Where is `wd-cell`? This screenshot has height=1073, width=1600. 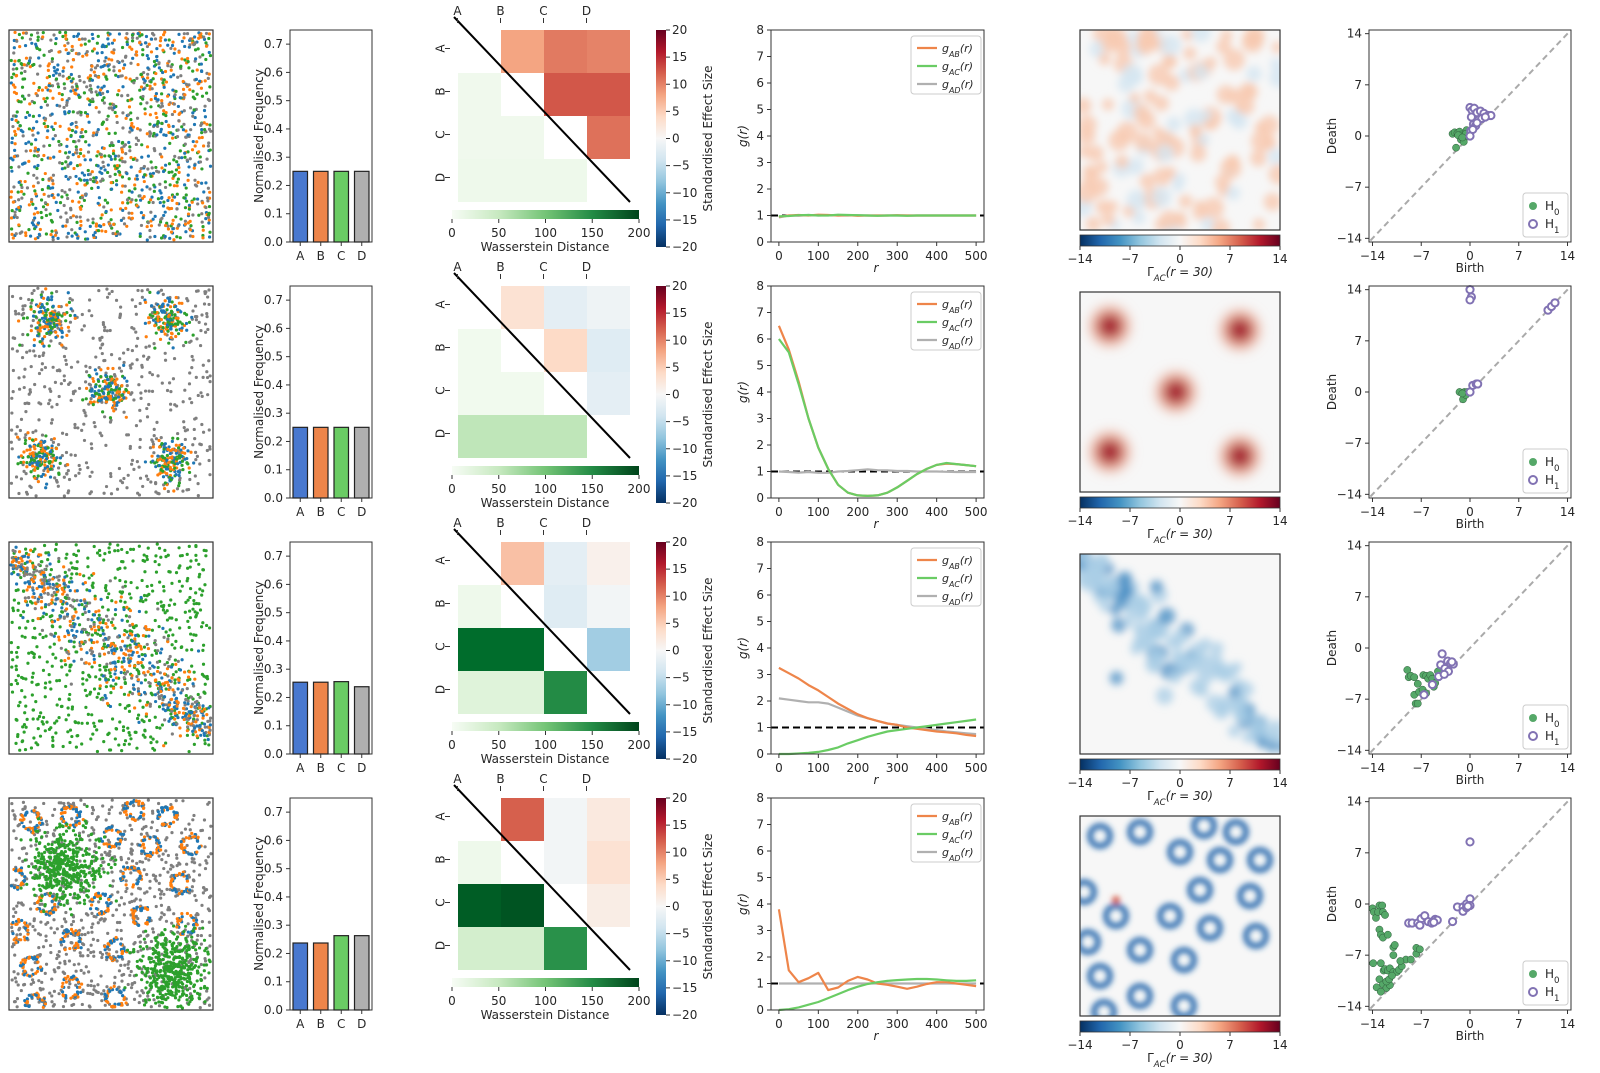
wd-cell is located at coordinates (479, 649).